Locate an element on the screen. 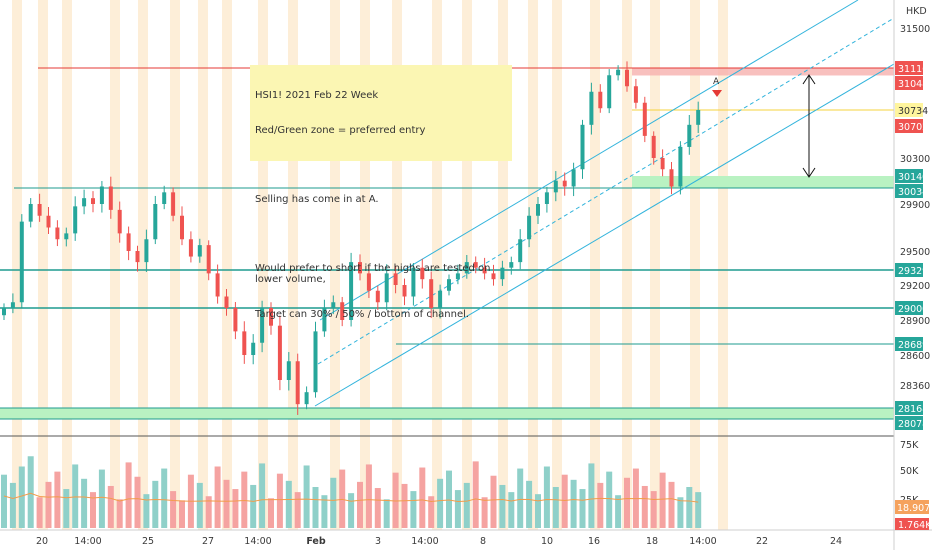 This screenshot has width=932, height=550. bottom-zone is located at coordinates (447, 413).